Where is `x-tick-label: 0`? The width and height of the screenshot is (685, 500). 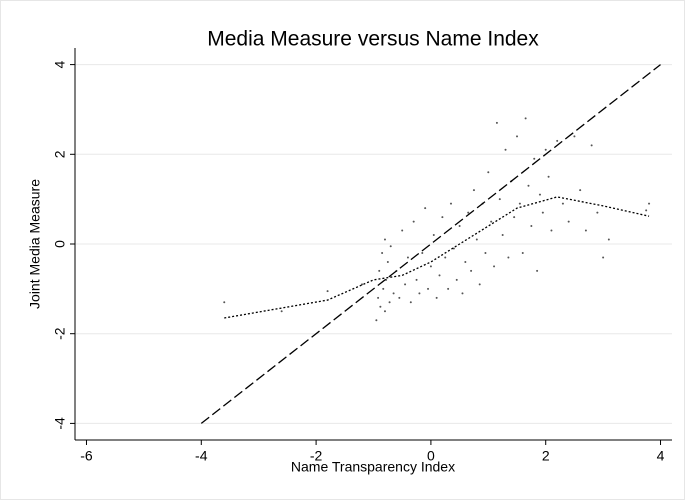 x-tick-label: 0 is located at coordinates (431, 456).